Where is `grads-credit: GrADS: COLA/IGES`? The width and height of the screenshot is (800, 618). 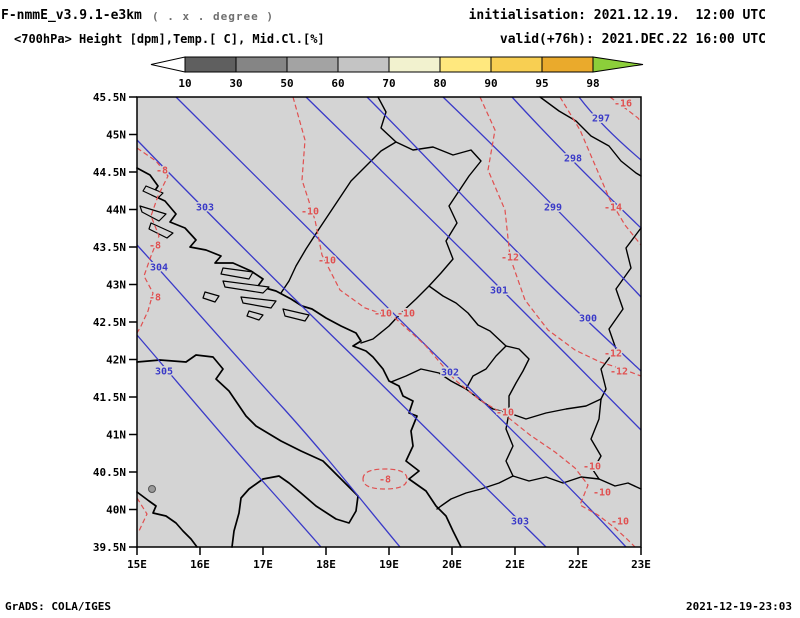 grads-credit: GrADS: COLA/IGES is located at coordinates (58, 606).